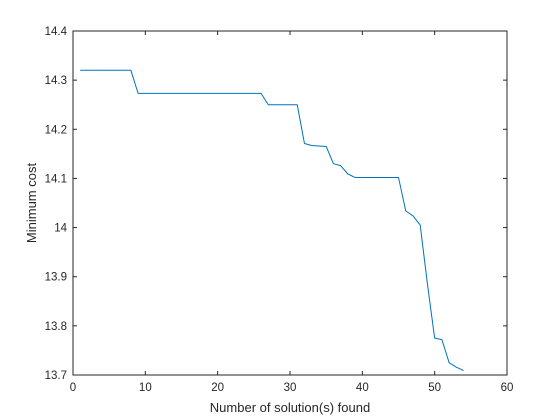 This screenshot has height=420, width=560. Describe the element at coordinates (73, 388) in the screenshot. I see `x-tick-label: 0` at that location.